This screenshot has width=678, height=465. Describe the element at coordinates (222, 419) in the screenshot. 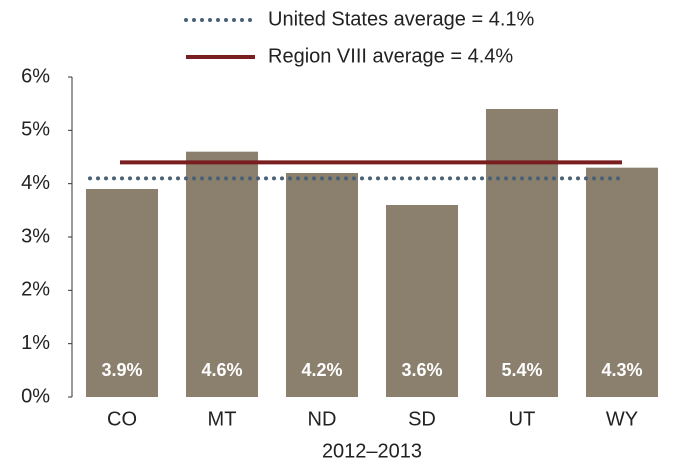

I see `x-tick-label: MT` at that location.